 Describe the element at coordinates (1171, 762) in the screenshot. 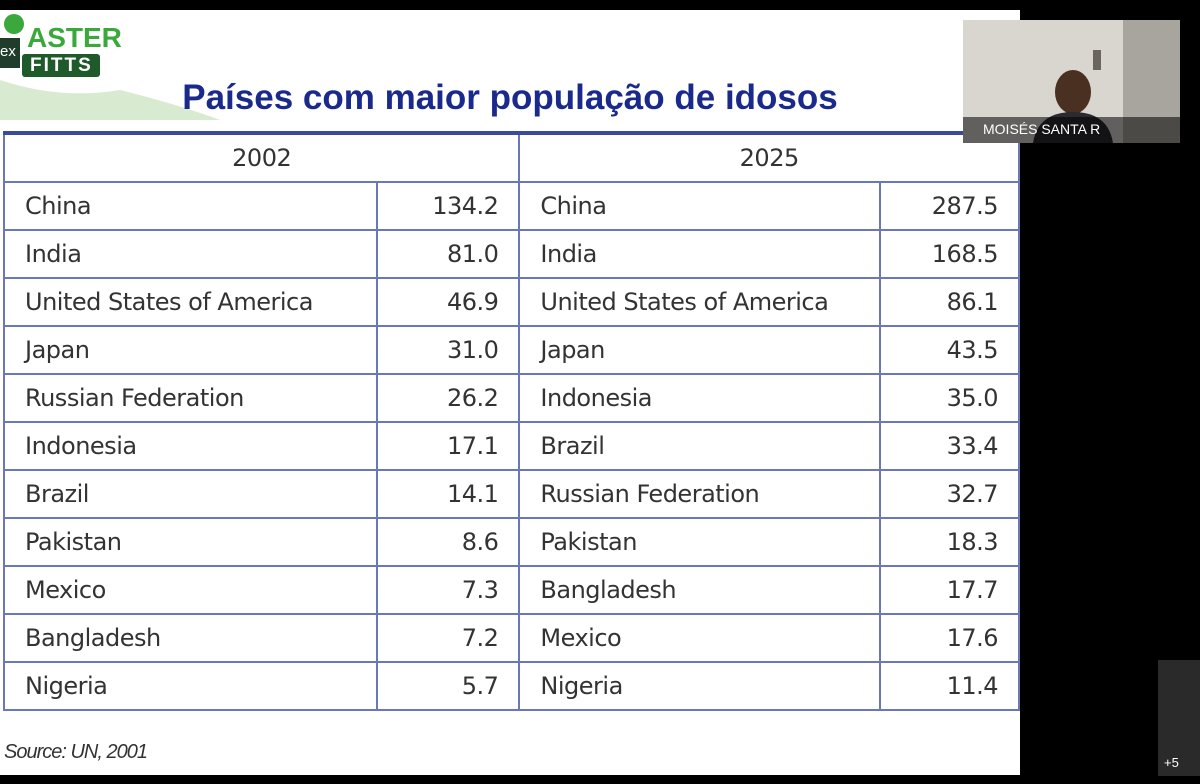

I see `more-count: +5` at that location.